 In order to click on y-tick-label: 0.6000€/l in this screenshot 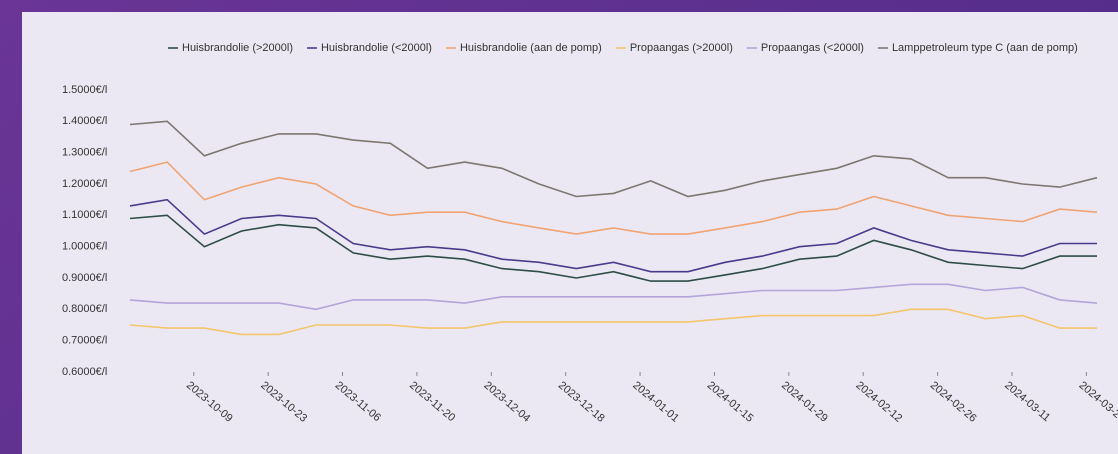, I will do `click(84, 372)`.